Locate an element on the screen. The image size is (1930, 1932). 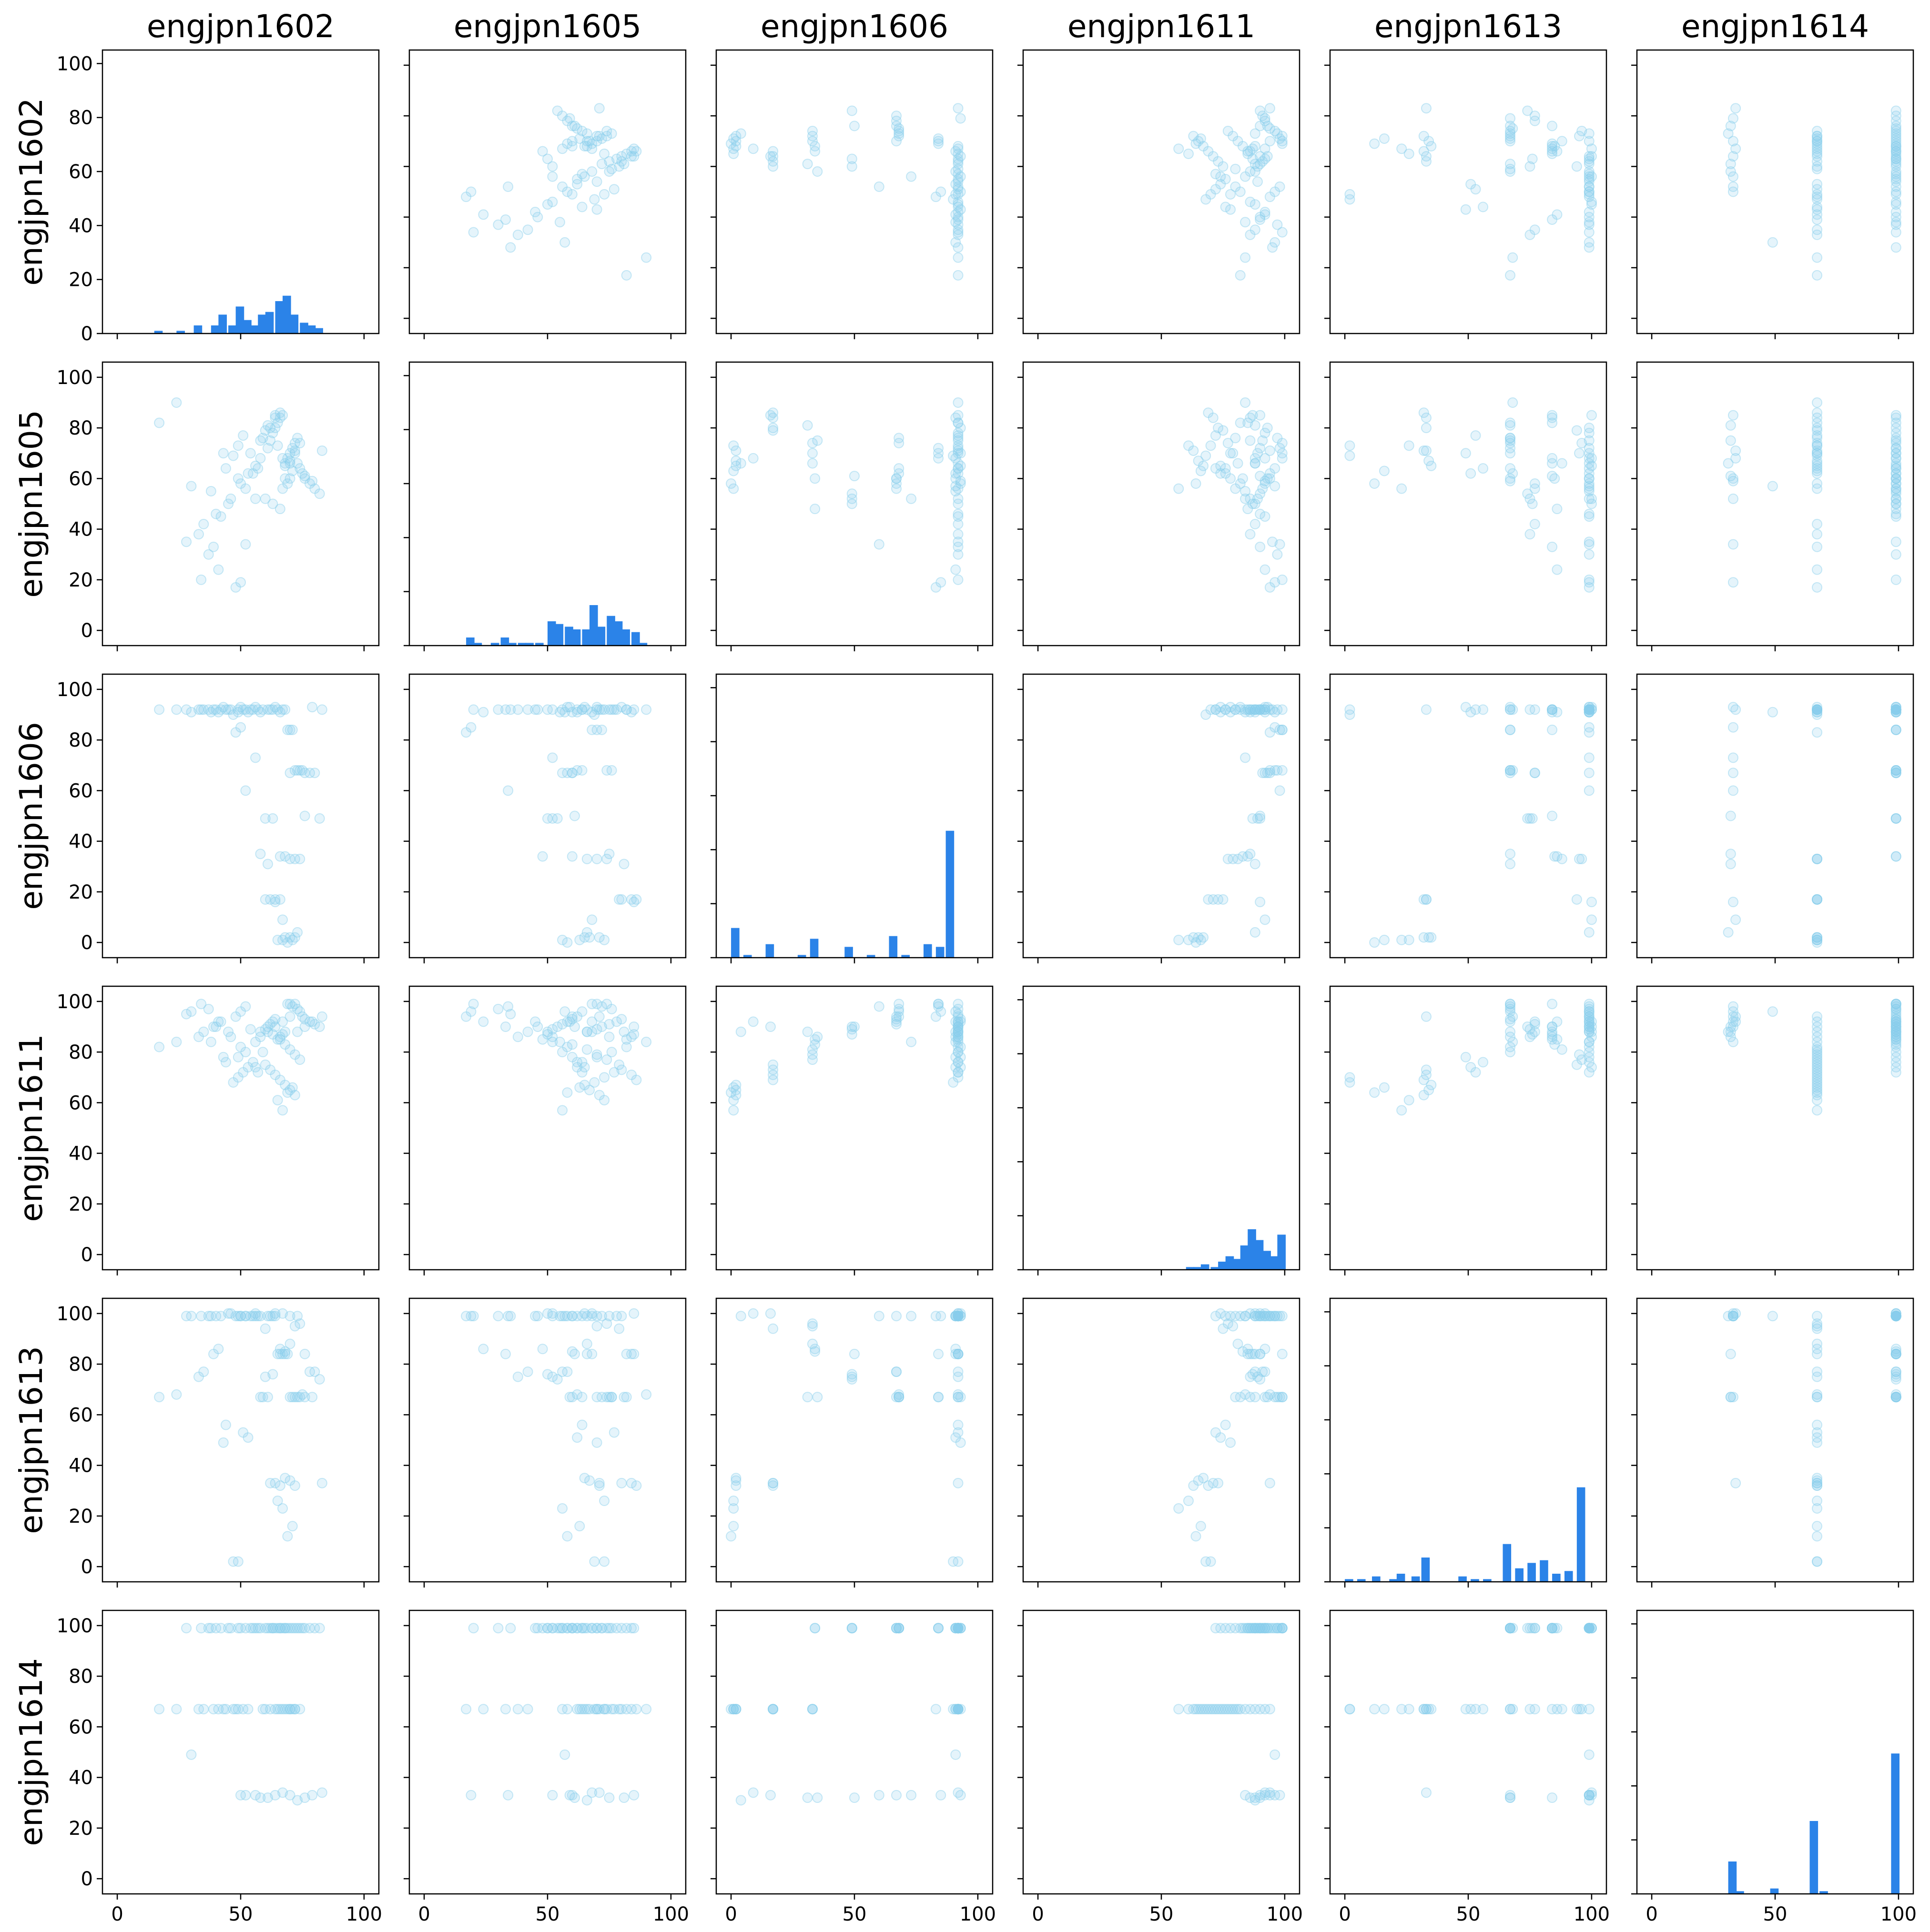
y-tick-label-engjpn1614-100: 100 is located at coordinates (75, 1626).